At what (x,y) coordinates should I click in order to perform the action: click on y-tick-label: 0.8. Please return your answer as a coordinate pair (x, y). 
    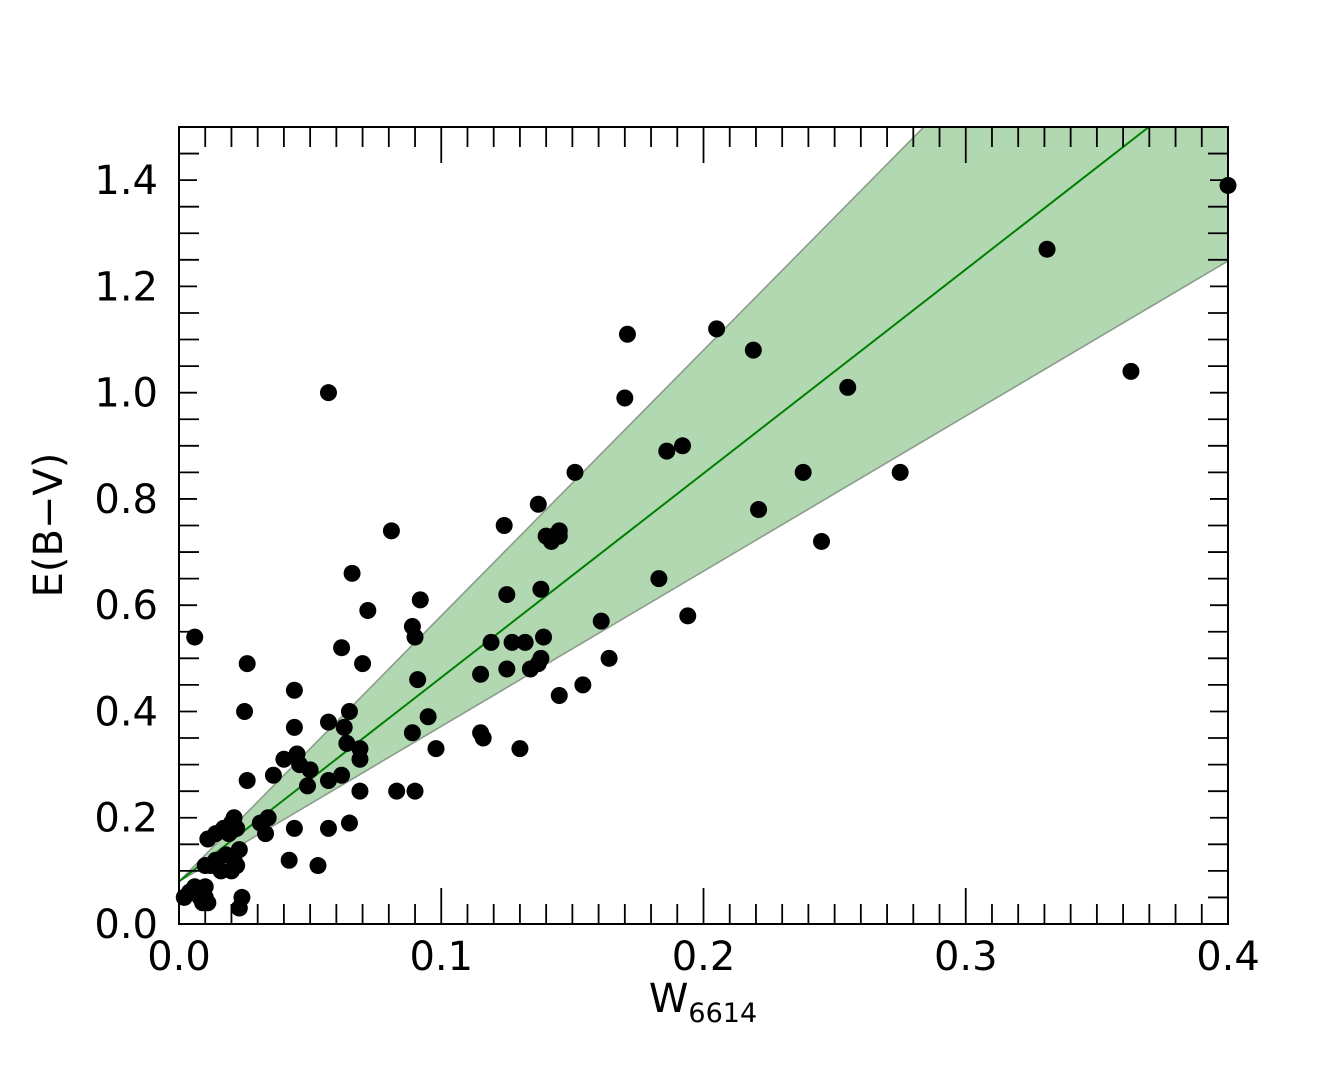
    Looking at the image, I should click on (126, 500).